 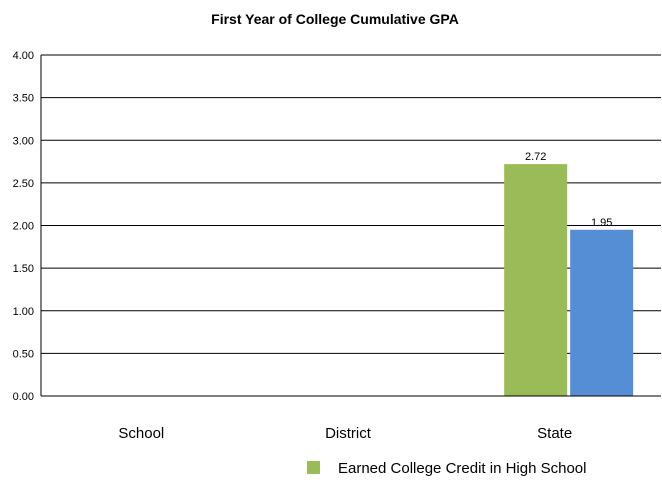 What do you see at coordinates (335, 19) in the screenshot?
I see `chart-title: First Year of College Cumulative GPA` at bounding box center [335, 19].